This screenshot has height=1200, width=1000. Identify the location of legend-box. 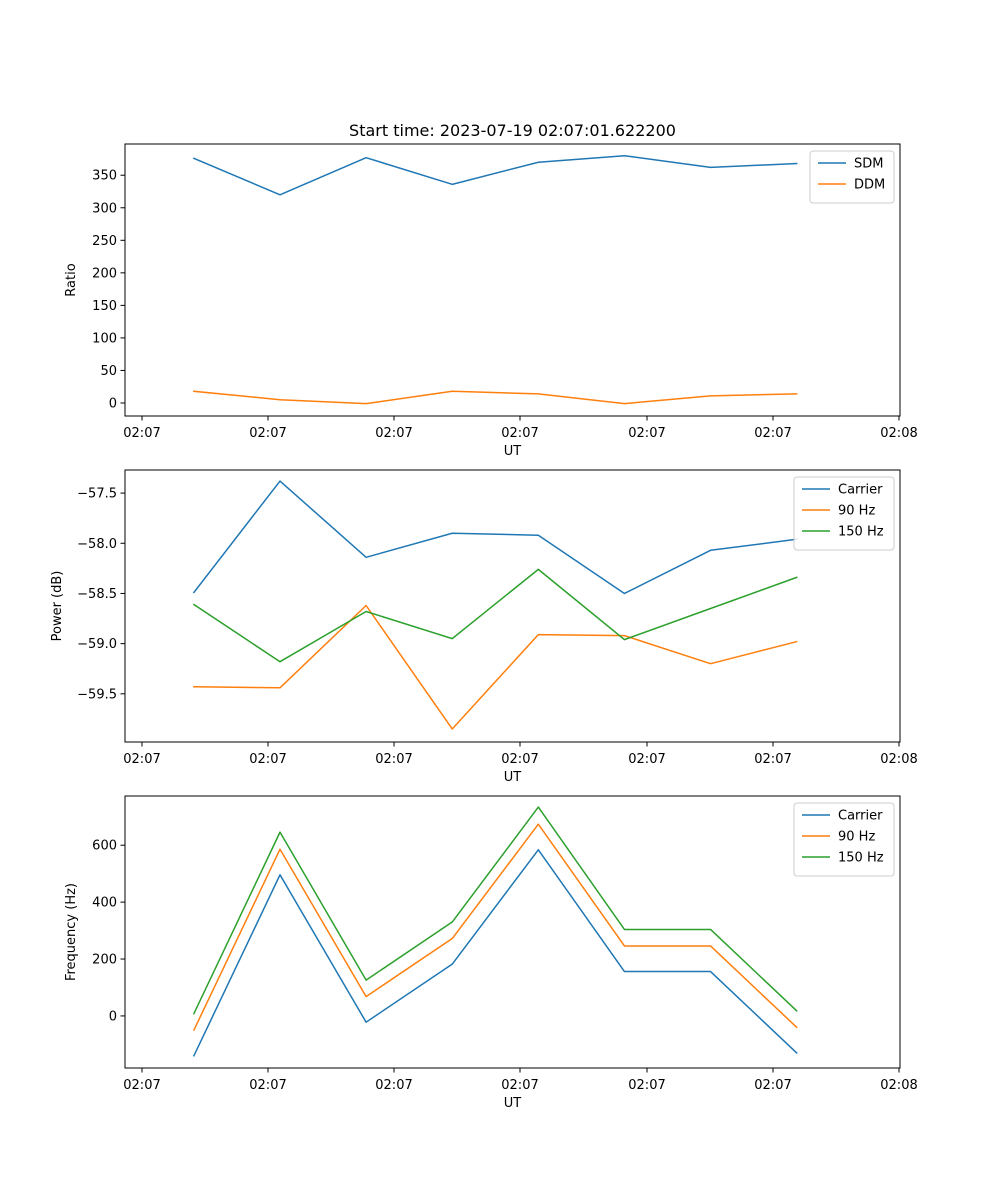
(852, 177).